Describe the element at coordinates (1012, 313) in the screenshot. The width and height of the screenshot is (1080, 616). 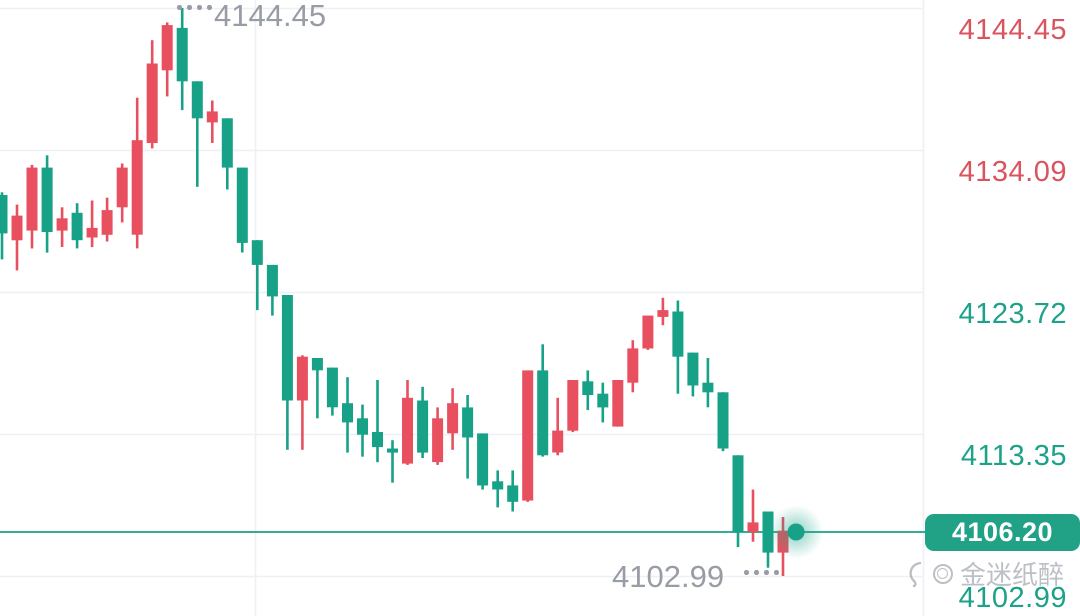
I see `price-axis-tick: 4123.72` at that location.